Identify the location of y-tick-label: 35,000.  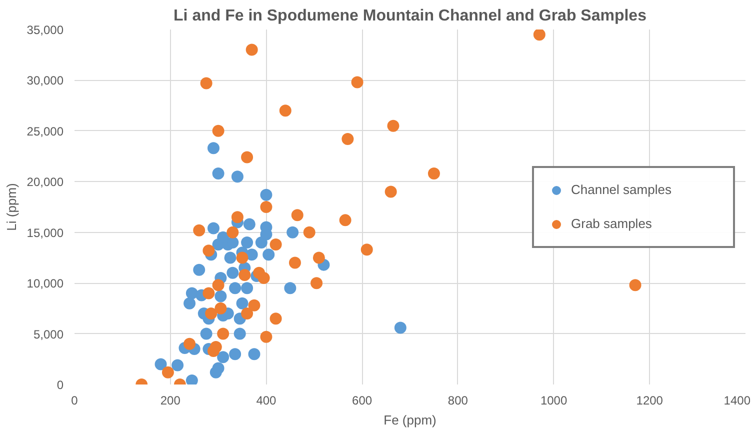
(45, 30).